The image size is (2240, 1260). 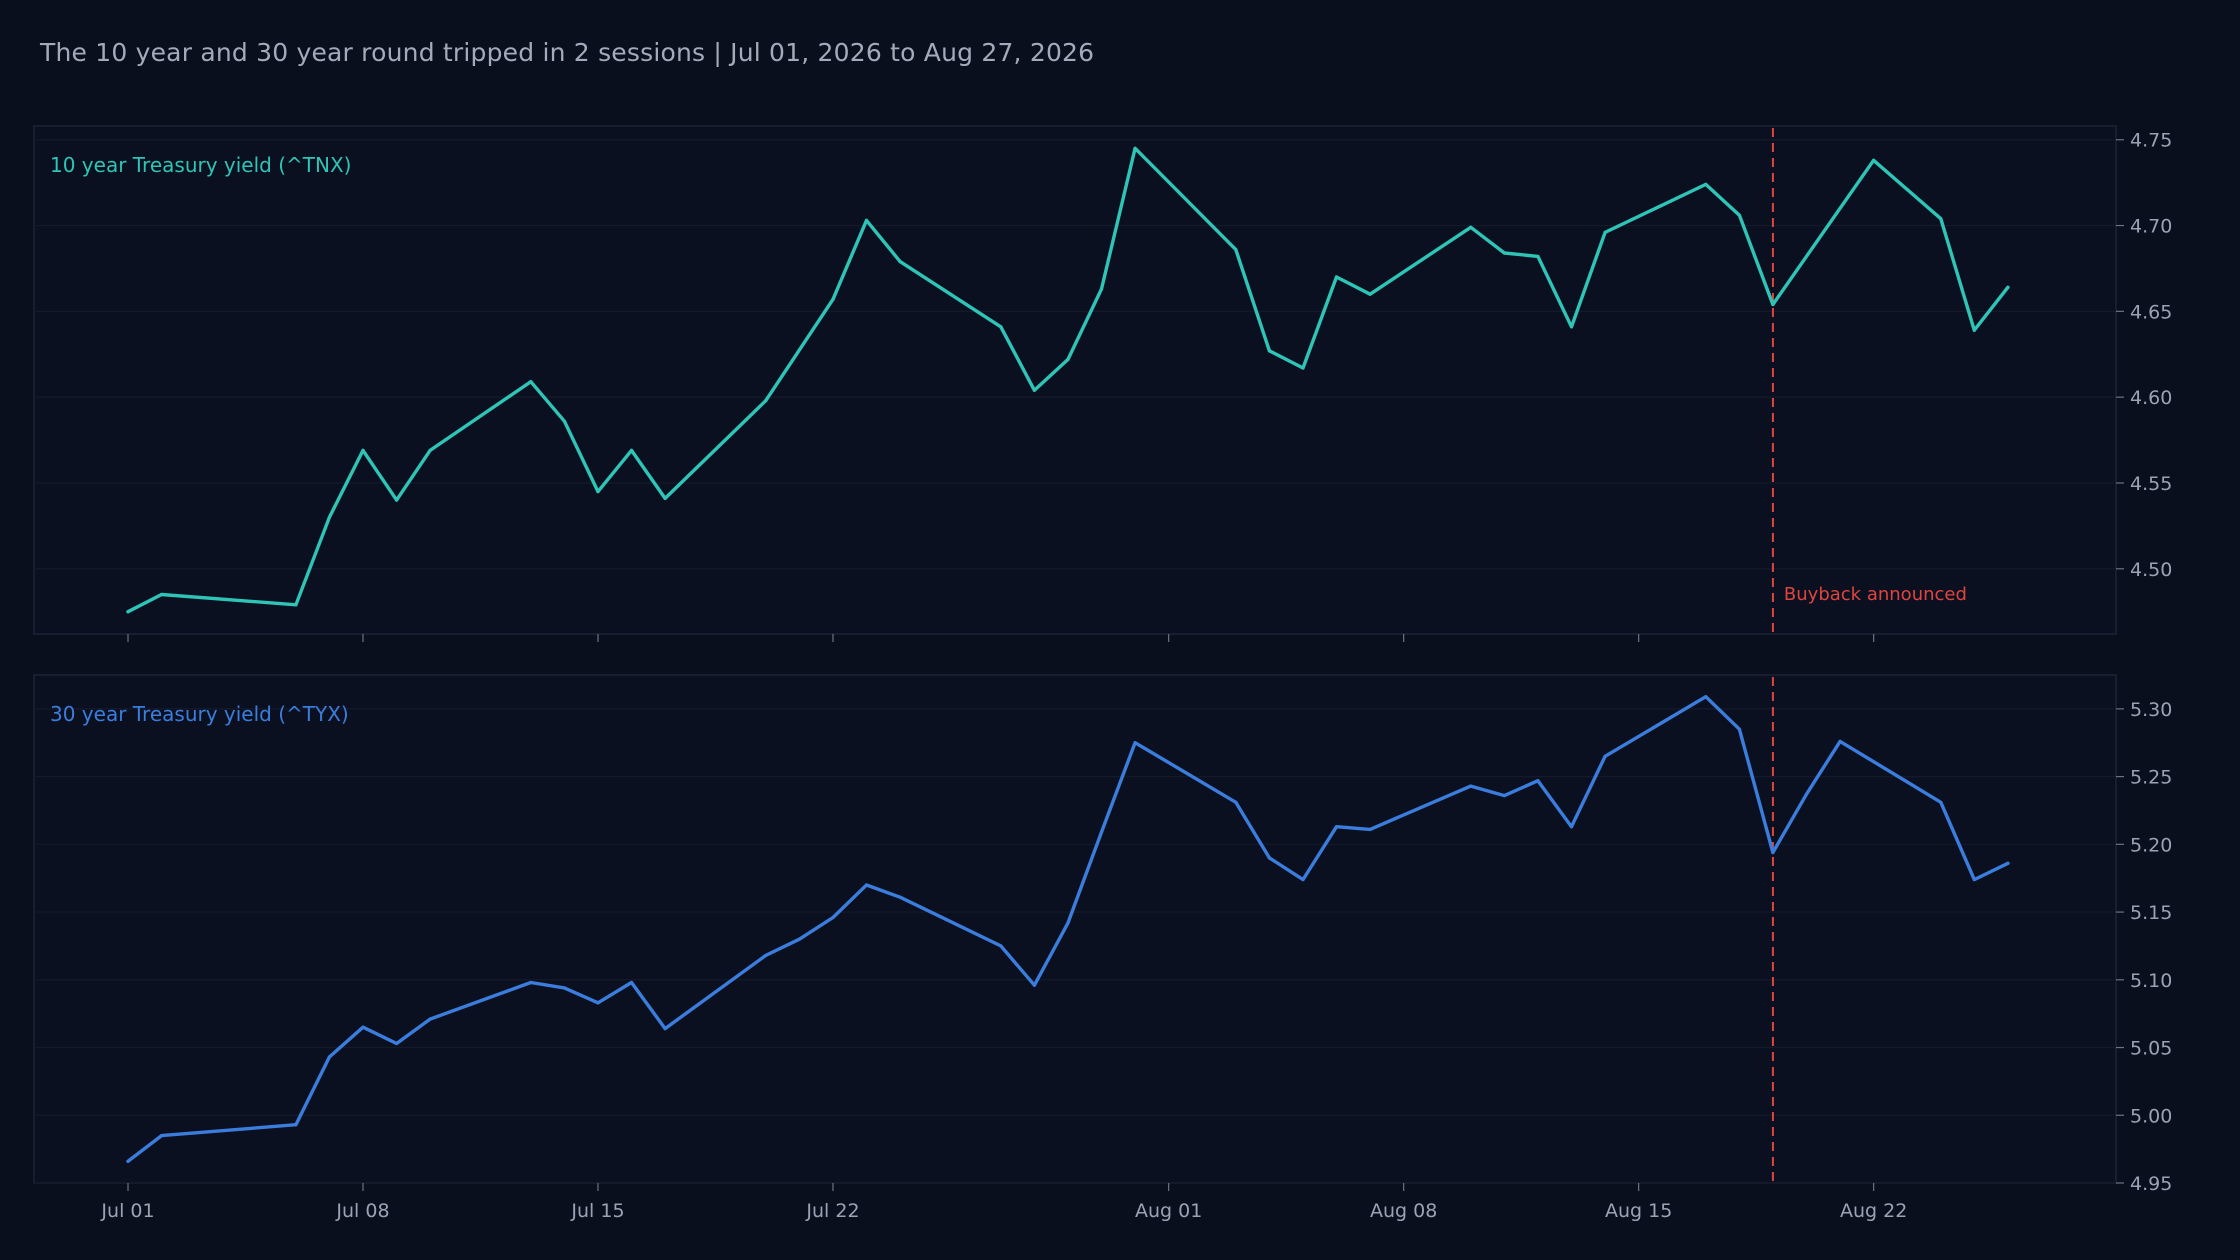 What do you see at coordinates (2151, 1049) in the screenshot?
I see `y-tick-label: 5.05` at bounding box center [2151, 1049].